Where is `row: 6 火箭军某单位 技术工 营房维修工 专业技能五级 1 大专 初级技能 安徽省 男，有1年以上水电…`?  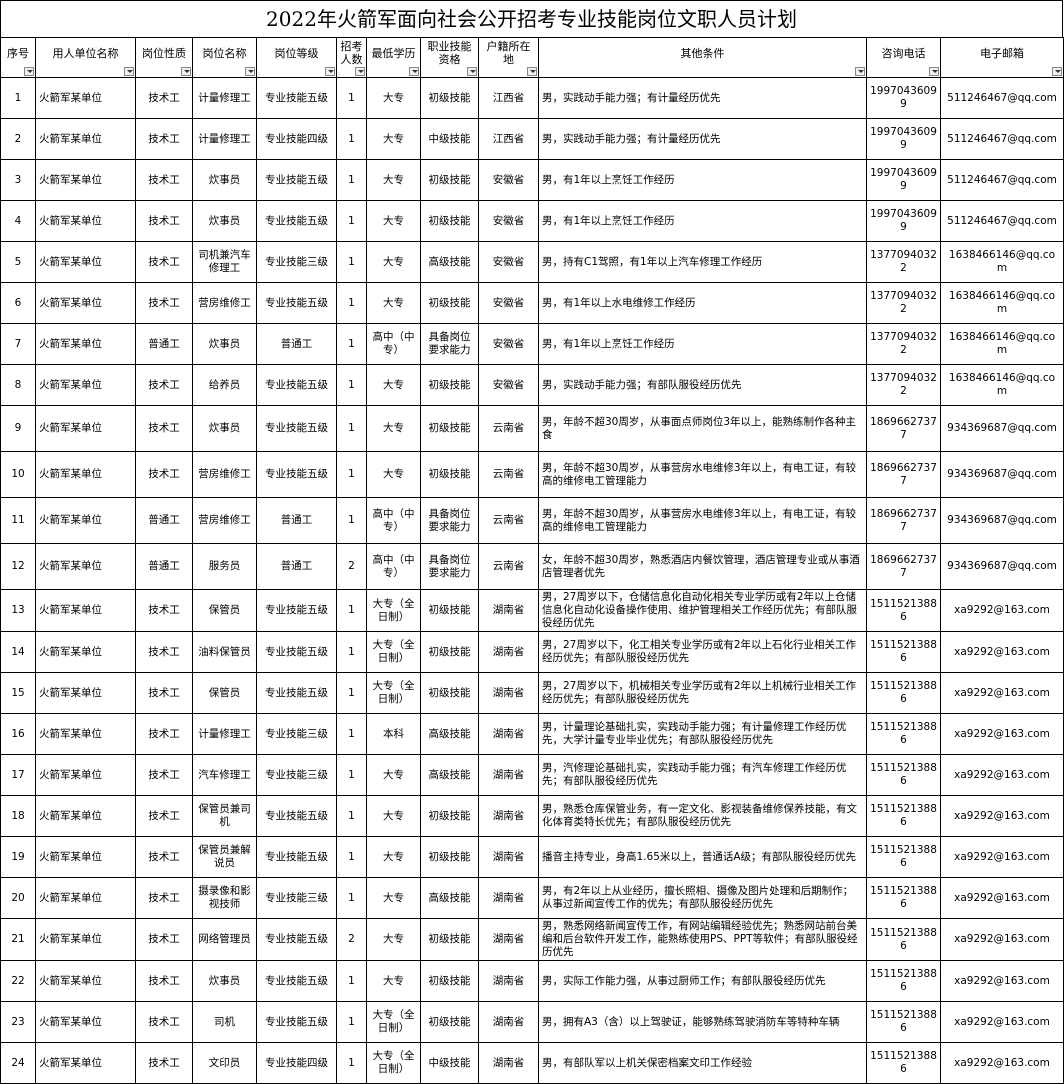 row: 6 火箭军某单位 技术工 营房维修工 专业技能五级 1 大专 初级技能 安徽省 男，有1年以上水电… is located at coordinates (532, 303).